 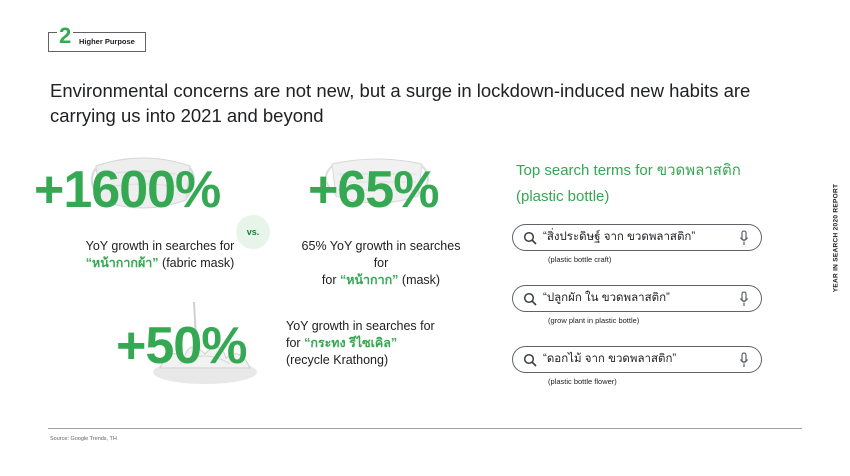 What do you see at coordinates (337, 360) in the screenshot?
I see `stat-description-suffix: (recycle Krathong)` at bounding box center [337, 360].